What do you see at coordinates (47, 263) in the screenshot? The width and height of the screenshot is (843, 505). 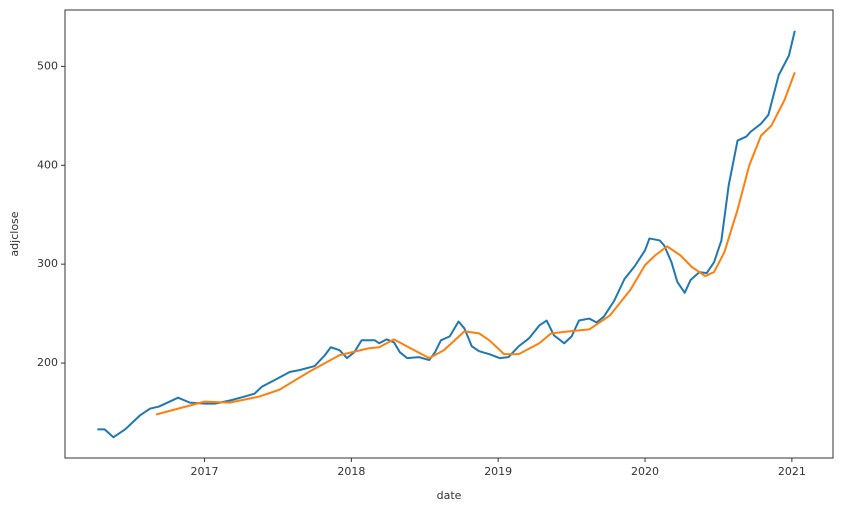 I see `y-tick-label: 300` at bounding box center [47, 263].